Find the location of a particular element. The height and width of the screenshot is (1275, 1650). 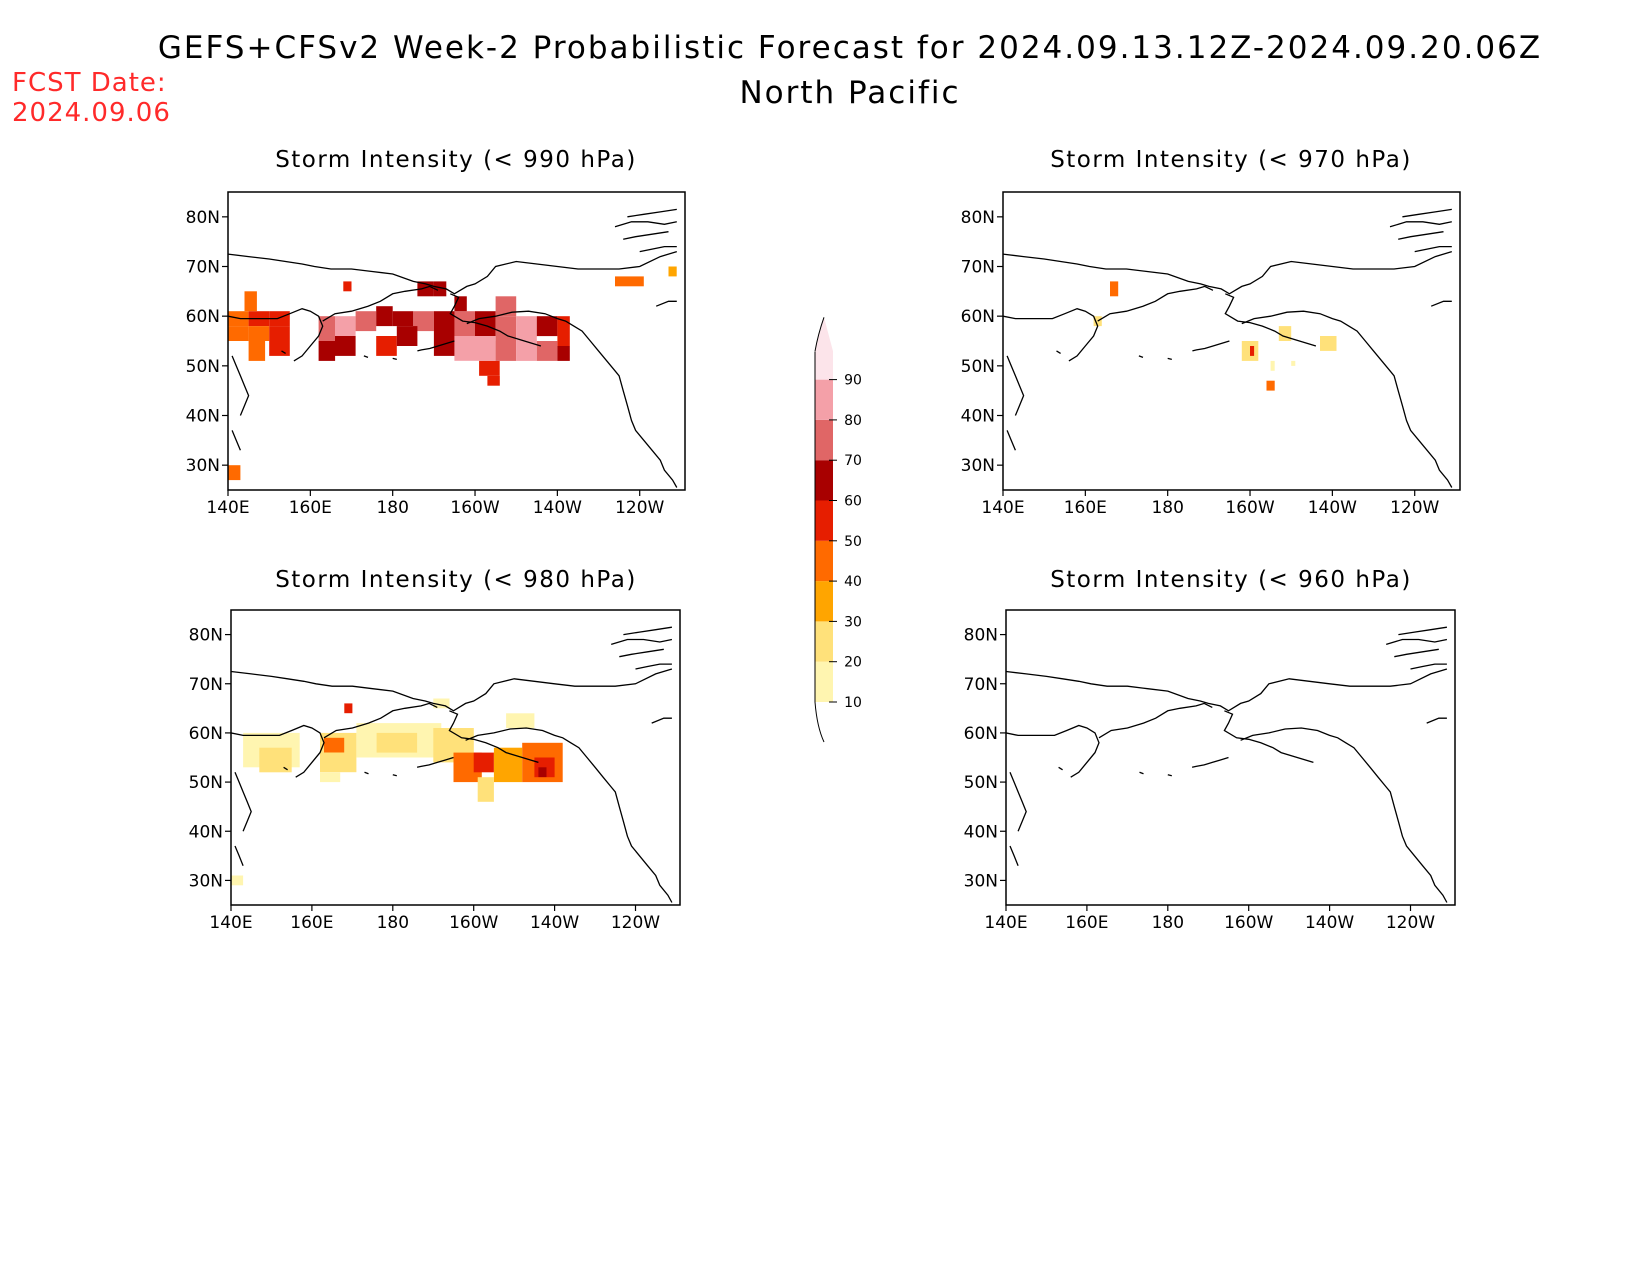

panel-title: Storm Intensity (< 980 hPa) is located at coordinates (456, 580).